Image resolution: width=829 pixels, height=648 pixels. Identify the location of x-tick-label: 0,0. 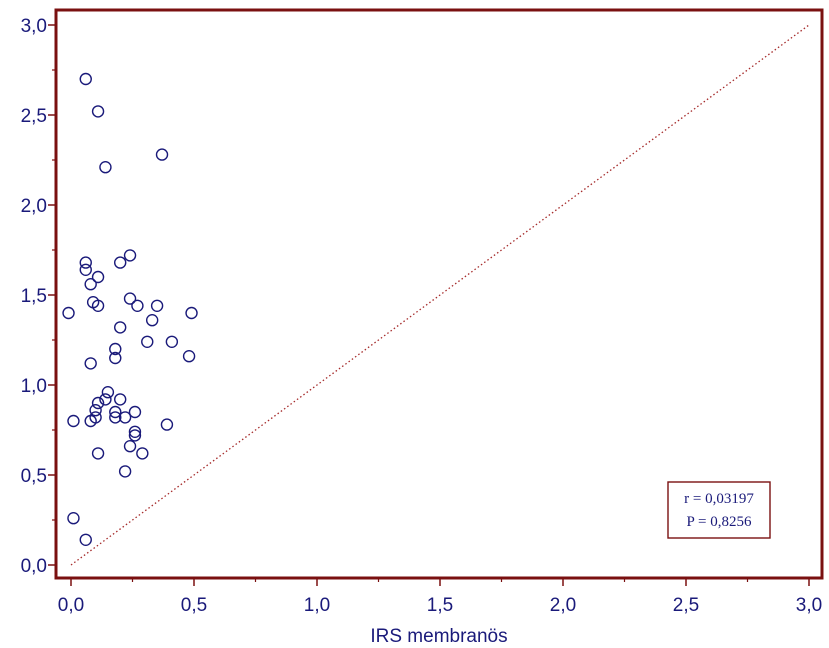
(71, 605).